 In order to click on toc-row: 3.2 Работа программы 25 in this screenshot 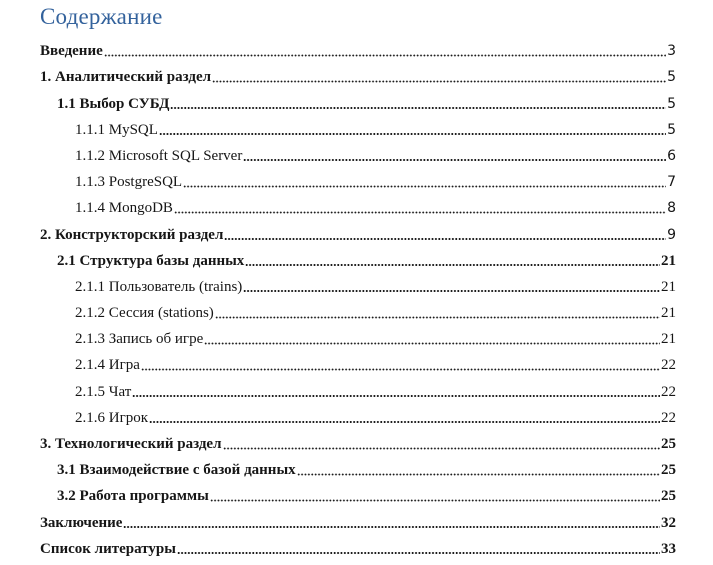, I will do `click(358, 492)`.